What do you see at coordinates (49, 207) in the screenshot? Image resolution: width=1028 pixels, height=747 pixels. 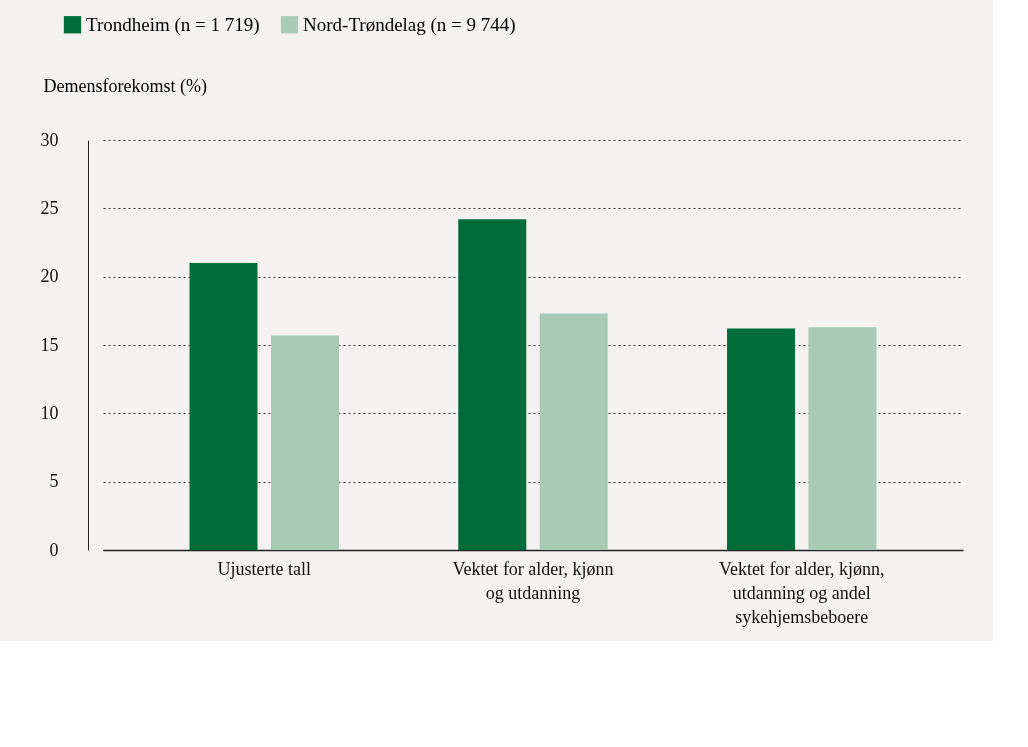 I see `y-tick-label: 25` at bounding box center [49, 207].